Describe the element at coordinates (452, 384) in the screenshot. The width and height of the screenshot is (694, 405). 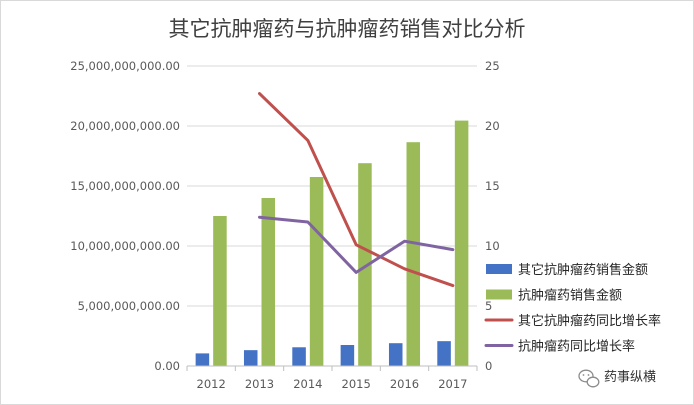
I see `x-tick-label: 2017` at that location.